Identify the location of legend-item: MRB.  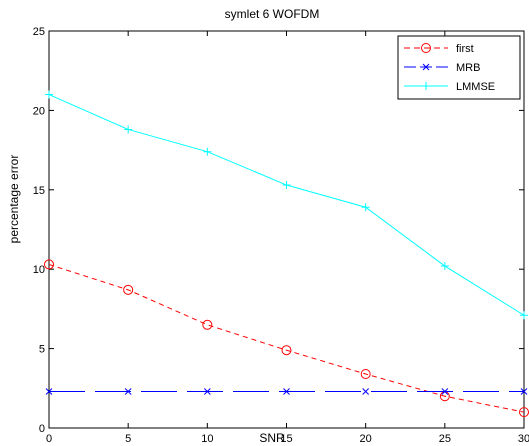
(442, 68).